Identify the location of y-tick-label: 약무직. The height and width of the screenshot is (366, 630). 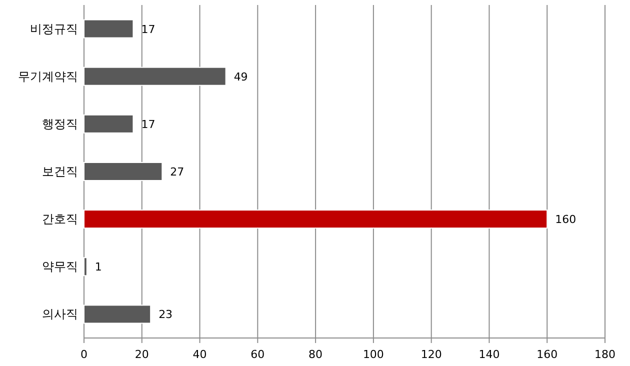
(60, 267).